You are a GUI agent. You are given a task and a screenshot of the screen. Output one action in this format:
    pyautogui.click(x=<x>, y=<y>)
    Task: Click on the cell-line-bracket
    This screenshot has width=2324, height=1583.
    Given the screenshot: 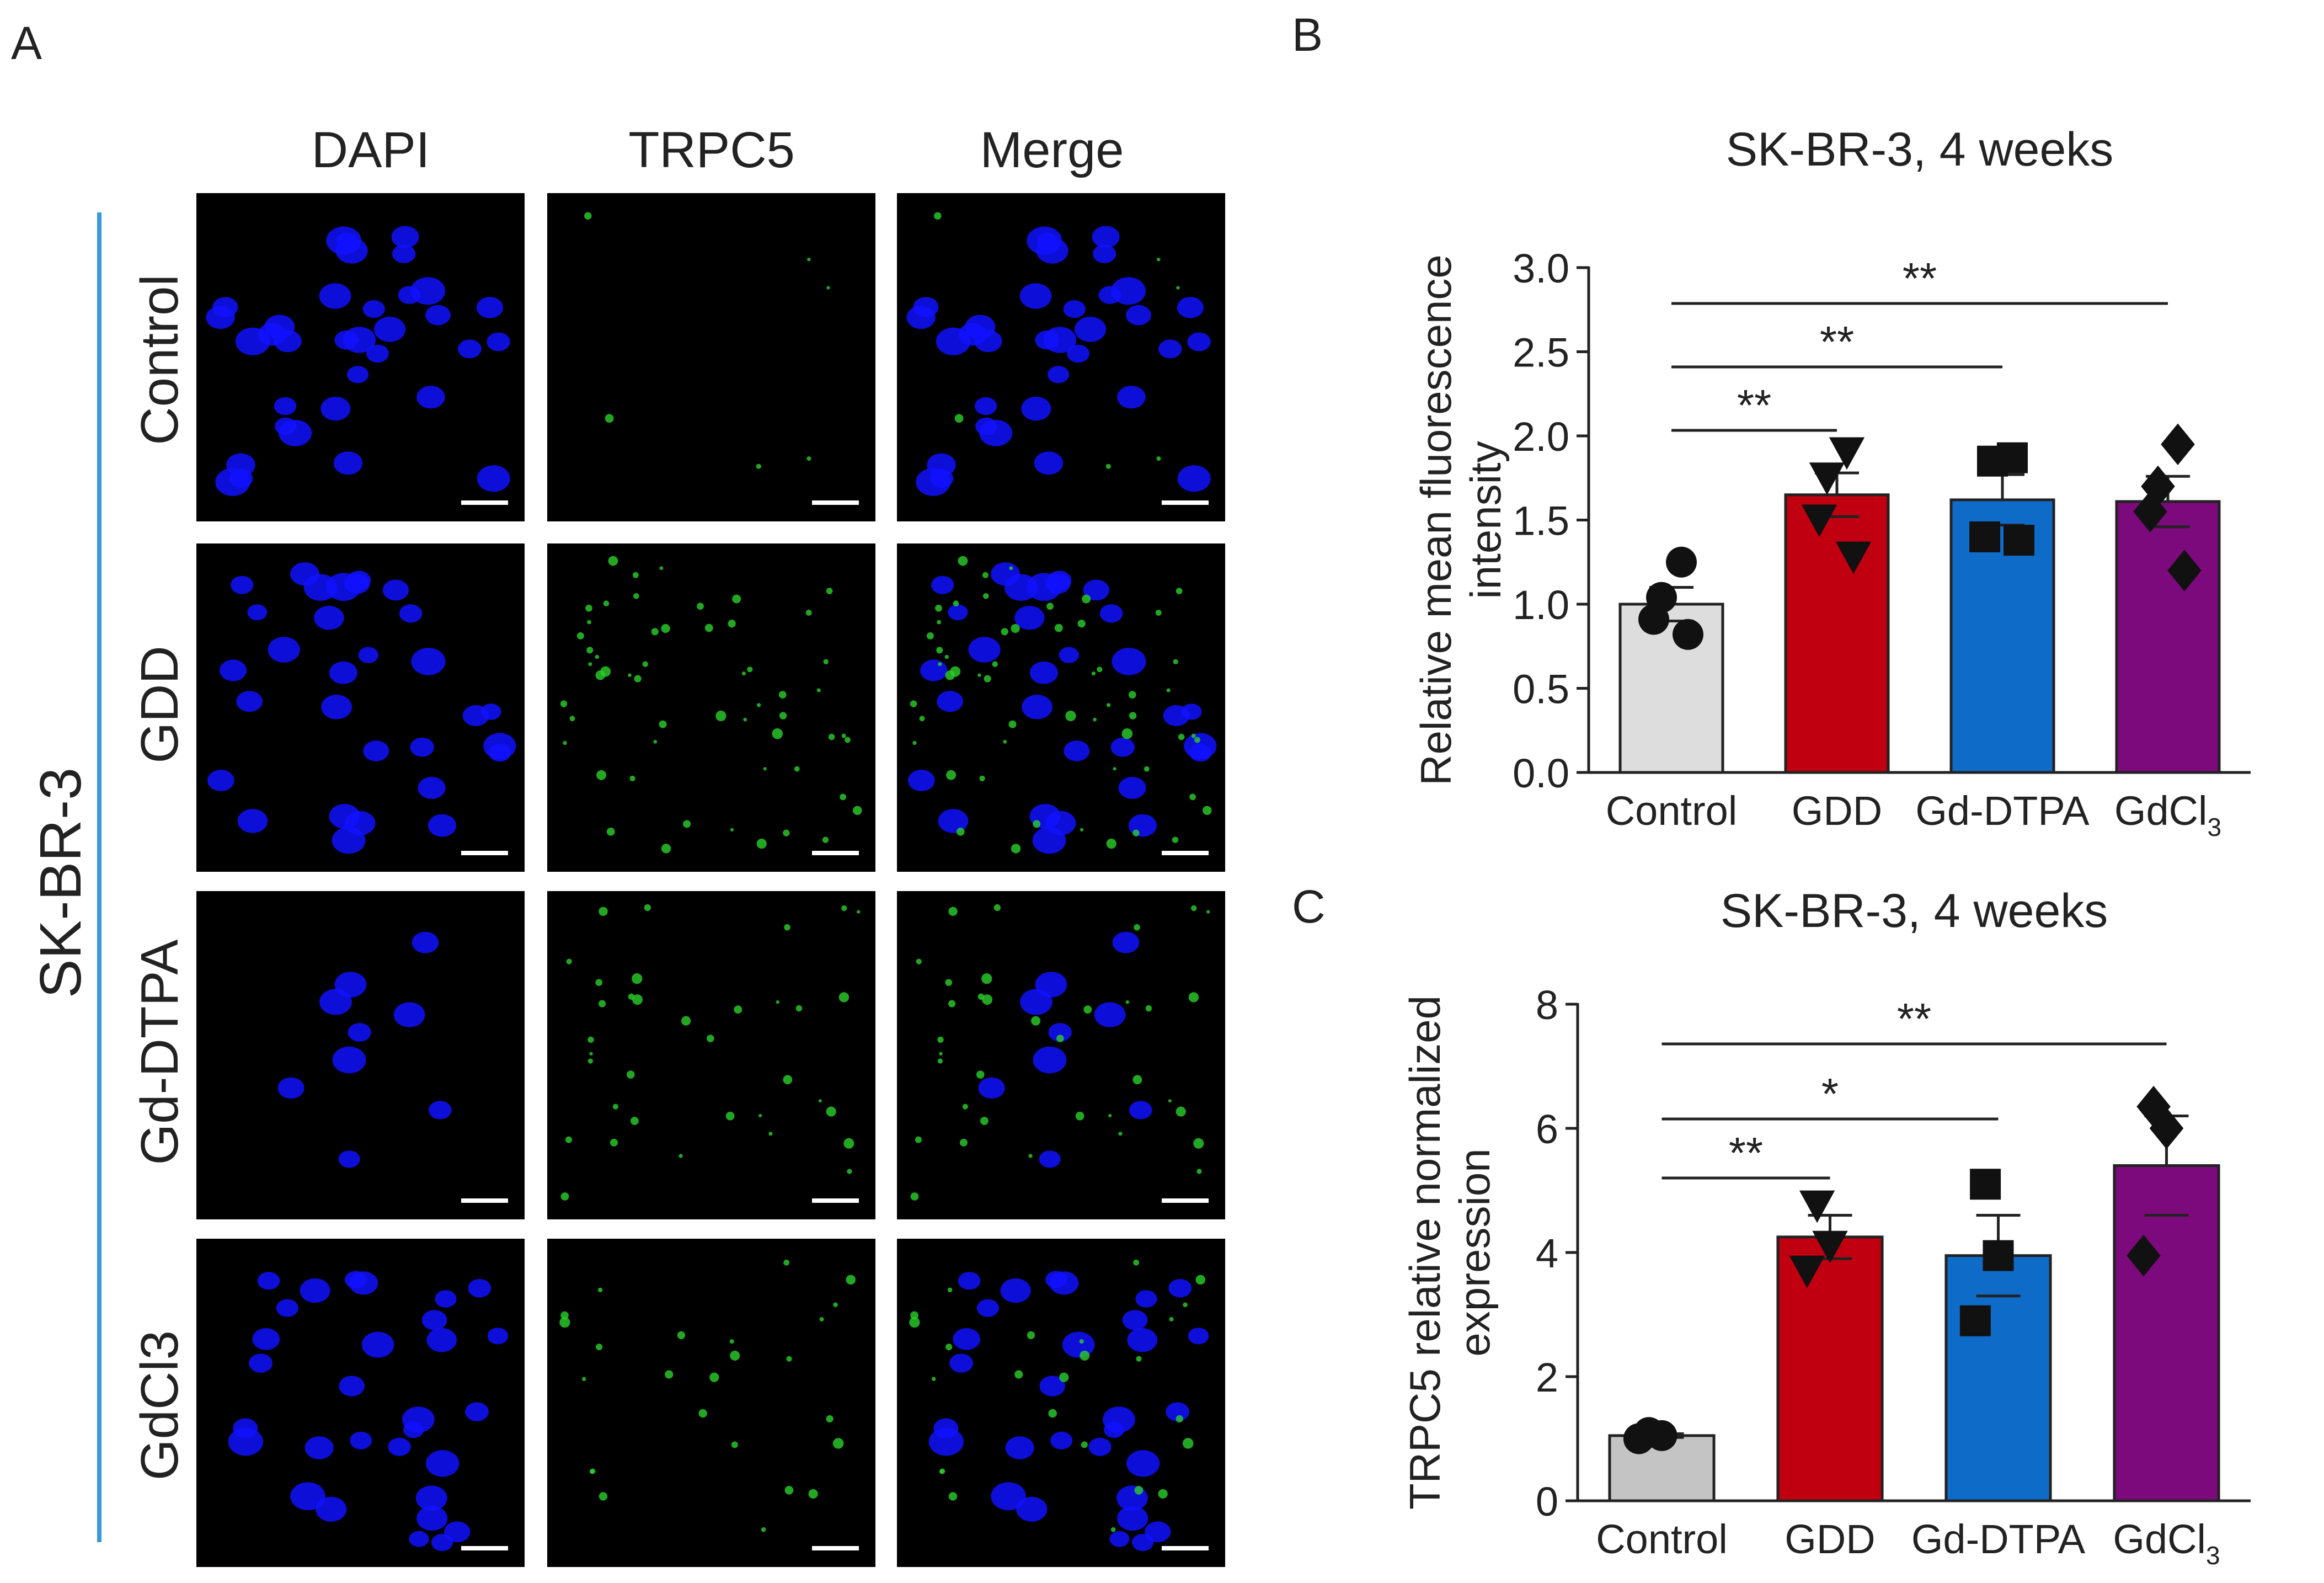 What is the action you would take?
    pyautogui.click(x=99, y=877)
    